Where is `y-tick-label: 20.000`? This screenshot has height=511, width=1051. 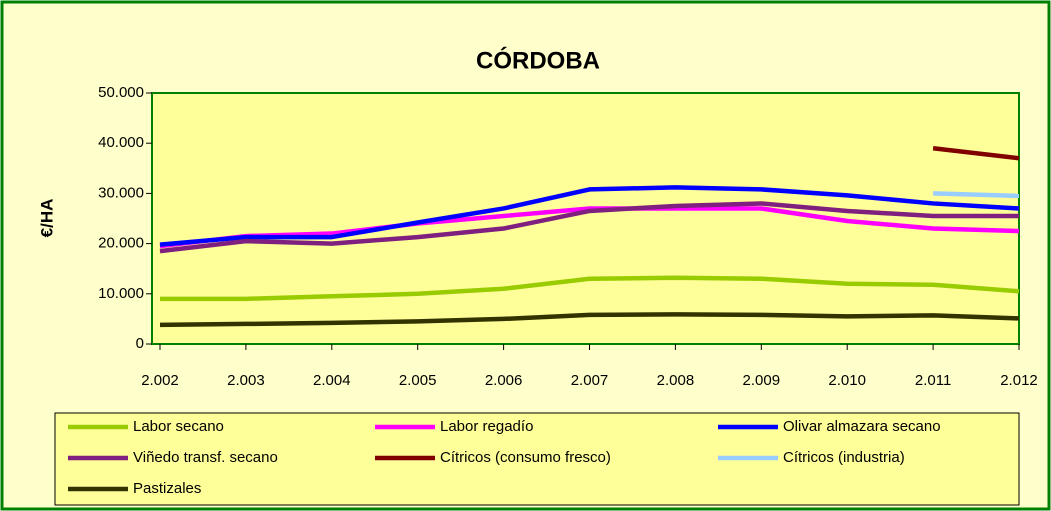
y-tick-label: 20.000 is located at coordinates (121, 243).